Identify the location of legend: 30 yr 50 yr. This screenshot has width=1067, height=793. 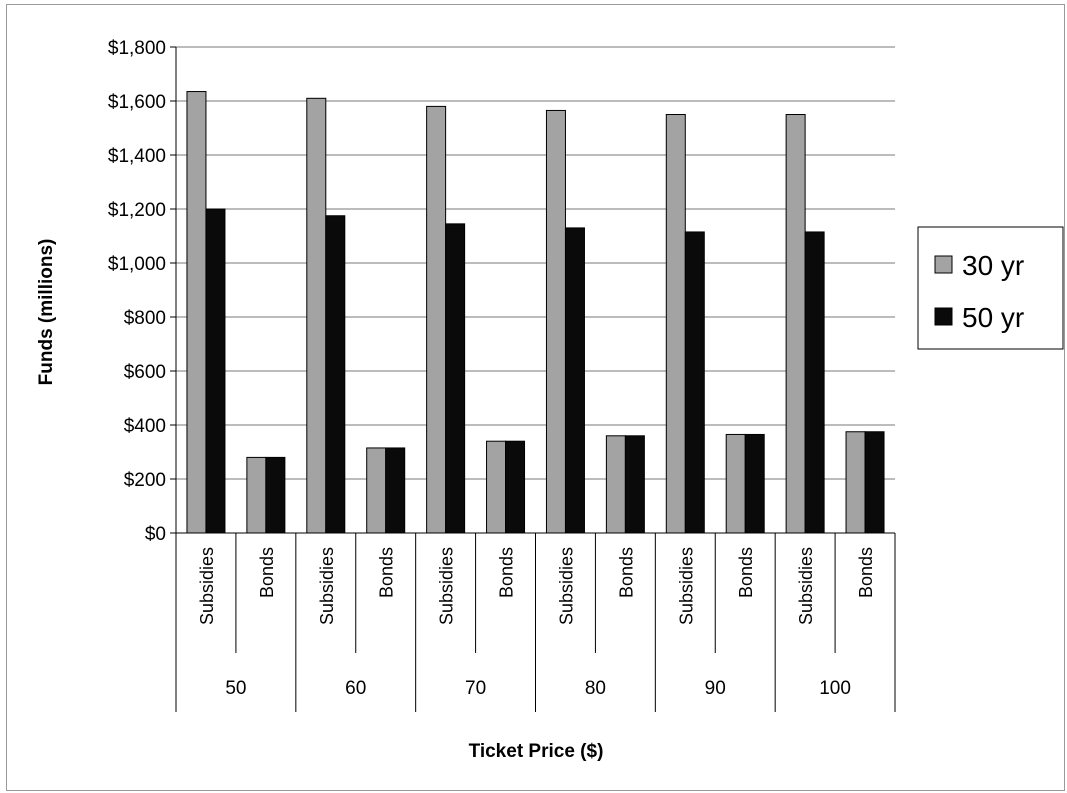
(990, 288).